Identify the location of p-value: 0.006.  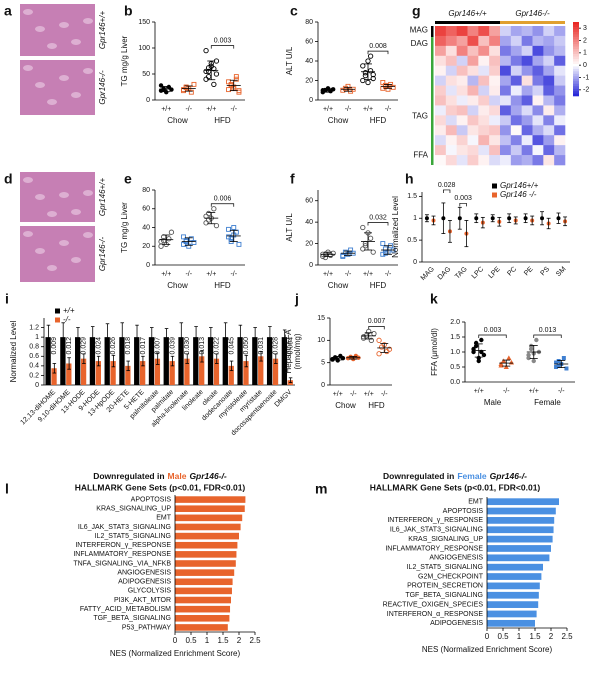
(223, 199).